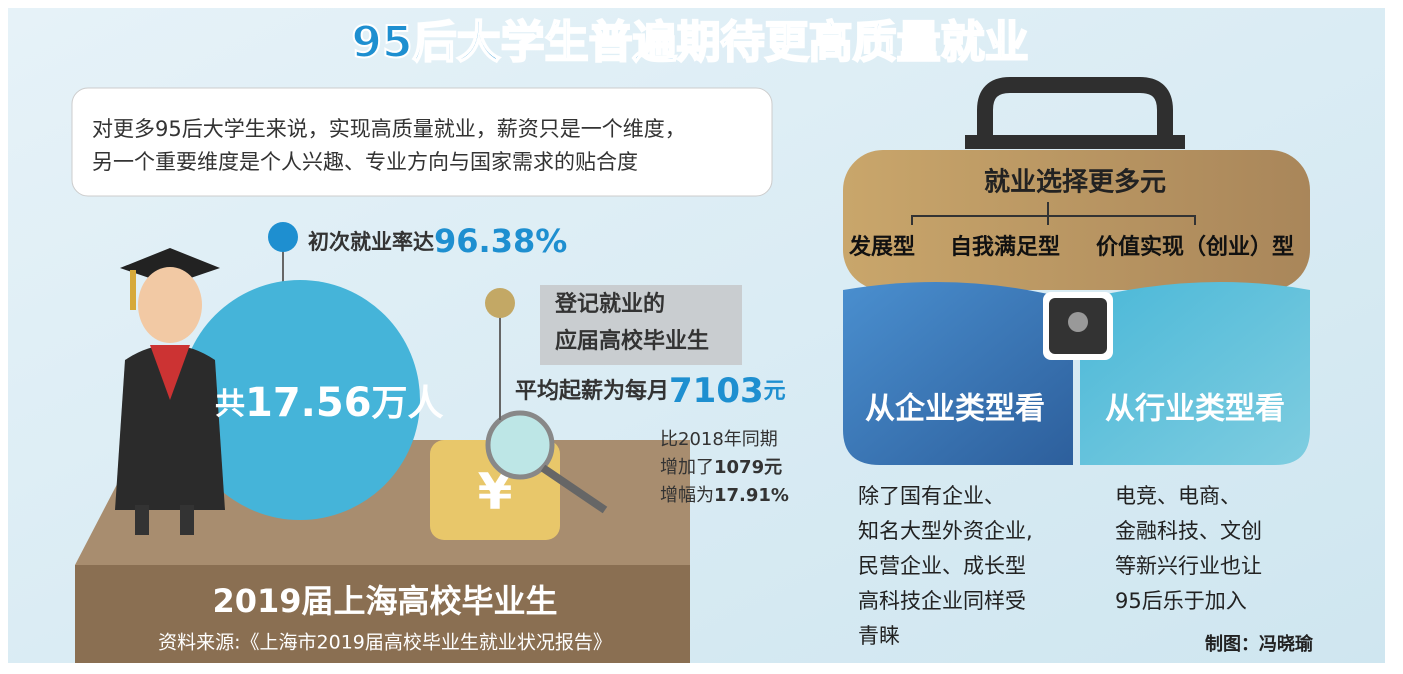  I want to click on type-label: 自我满足型, so click(1005, 247).